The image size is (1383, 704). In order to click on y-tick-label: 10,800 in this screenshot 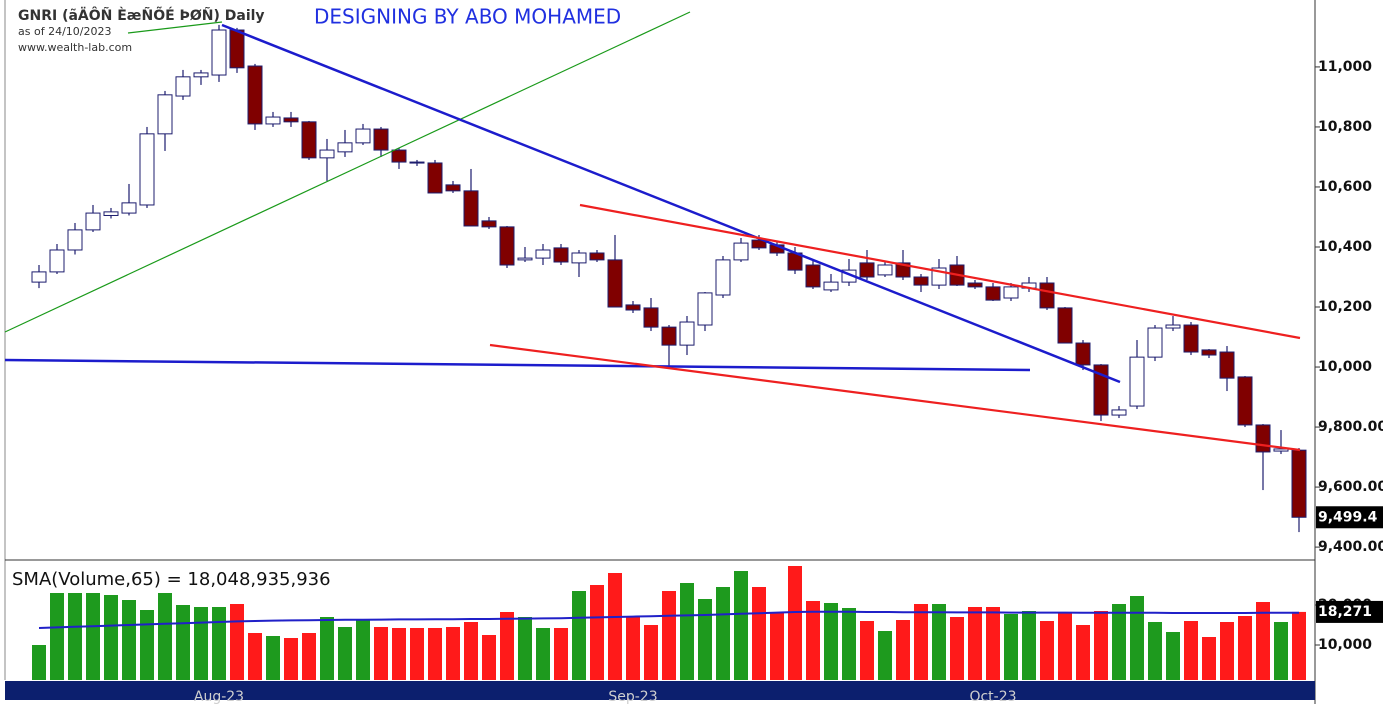, I will do `click(1345, 127)`.